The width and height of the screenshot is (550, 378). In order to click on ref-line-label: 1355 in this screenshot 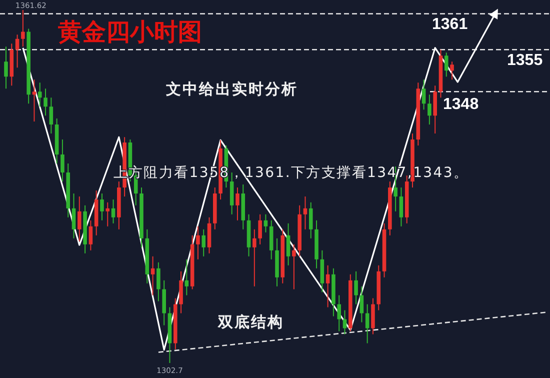, I will do `click(525, 60)`.